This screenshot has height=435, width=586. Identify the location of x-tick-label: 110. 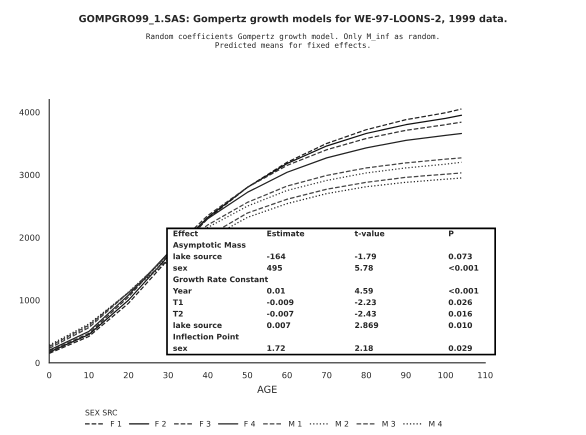
(485, 375).